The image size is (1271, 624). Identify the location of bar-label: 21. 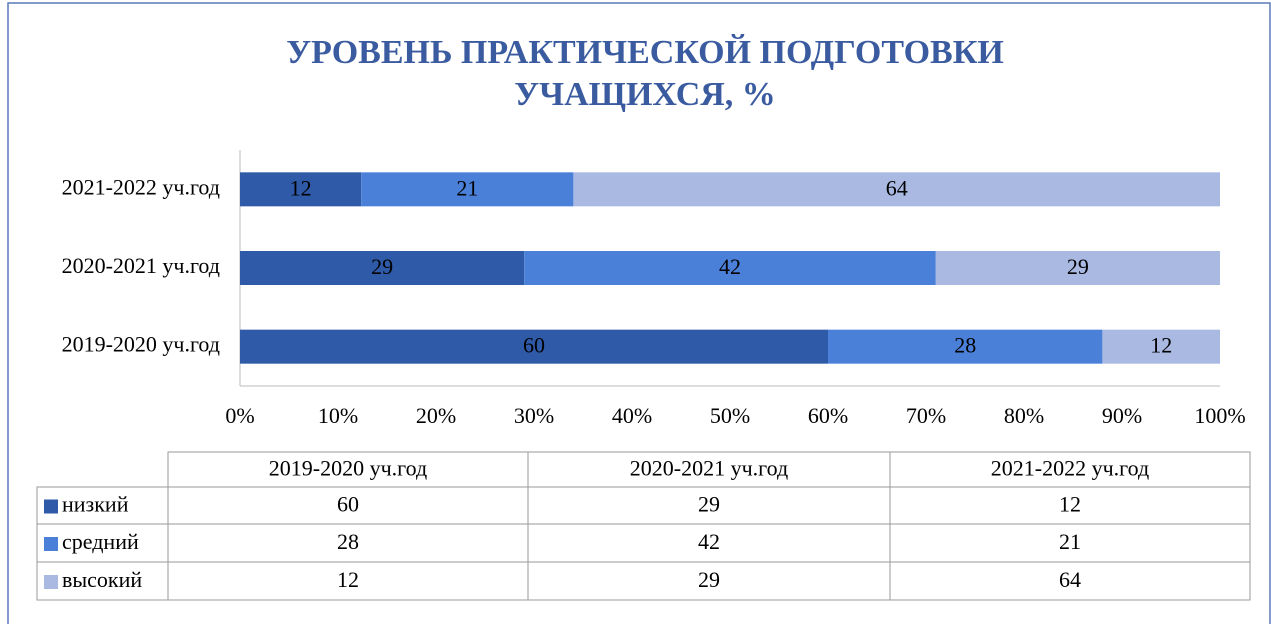
(467, 187).